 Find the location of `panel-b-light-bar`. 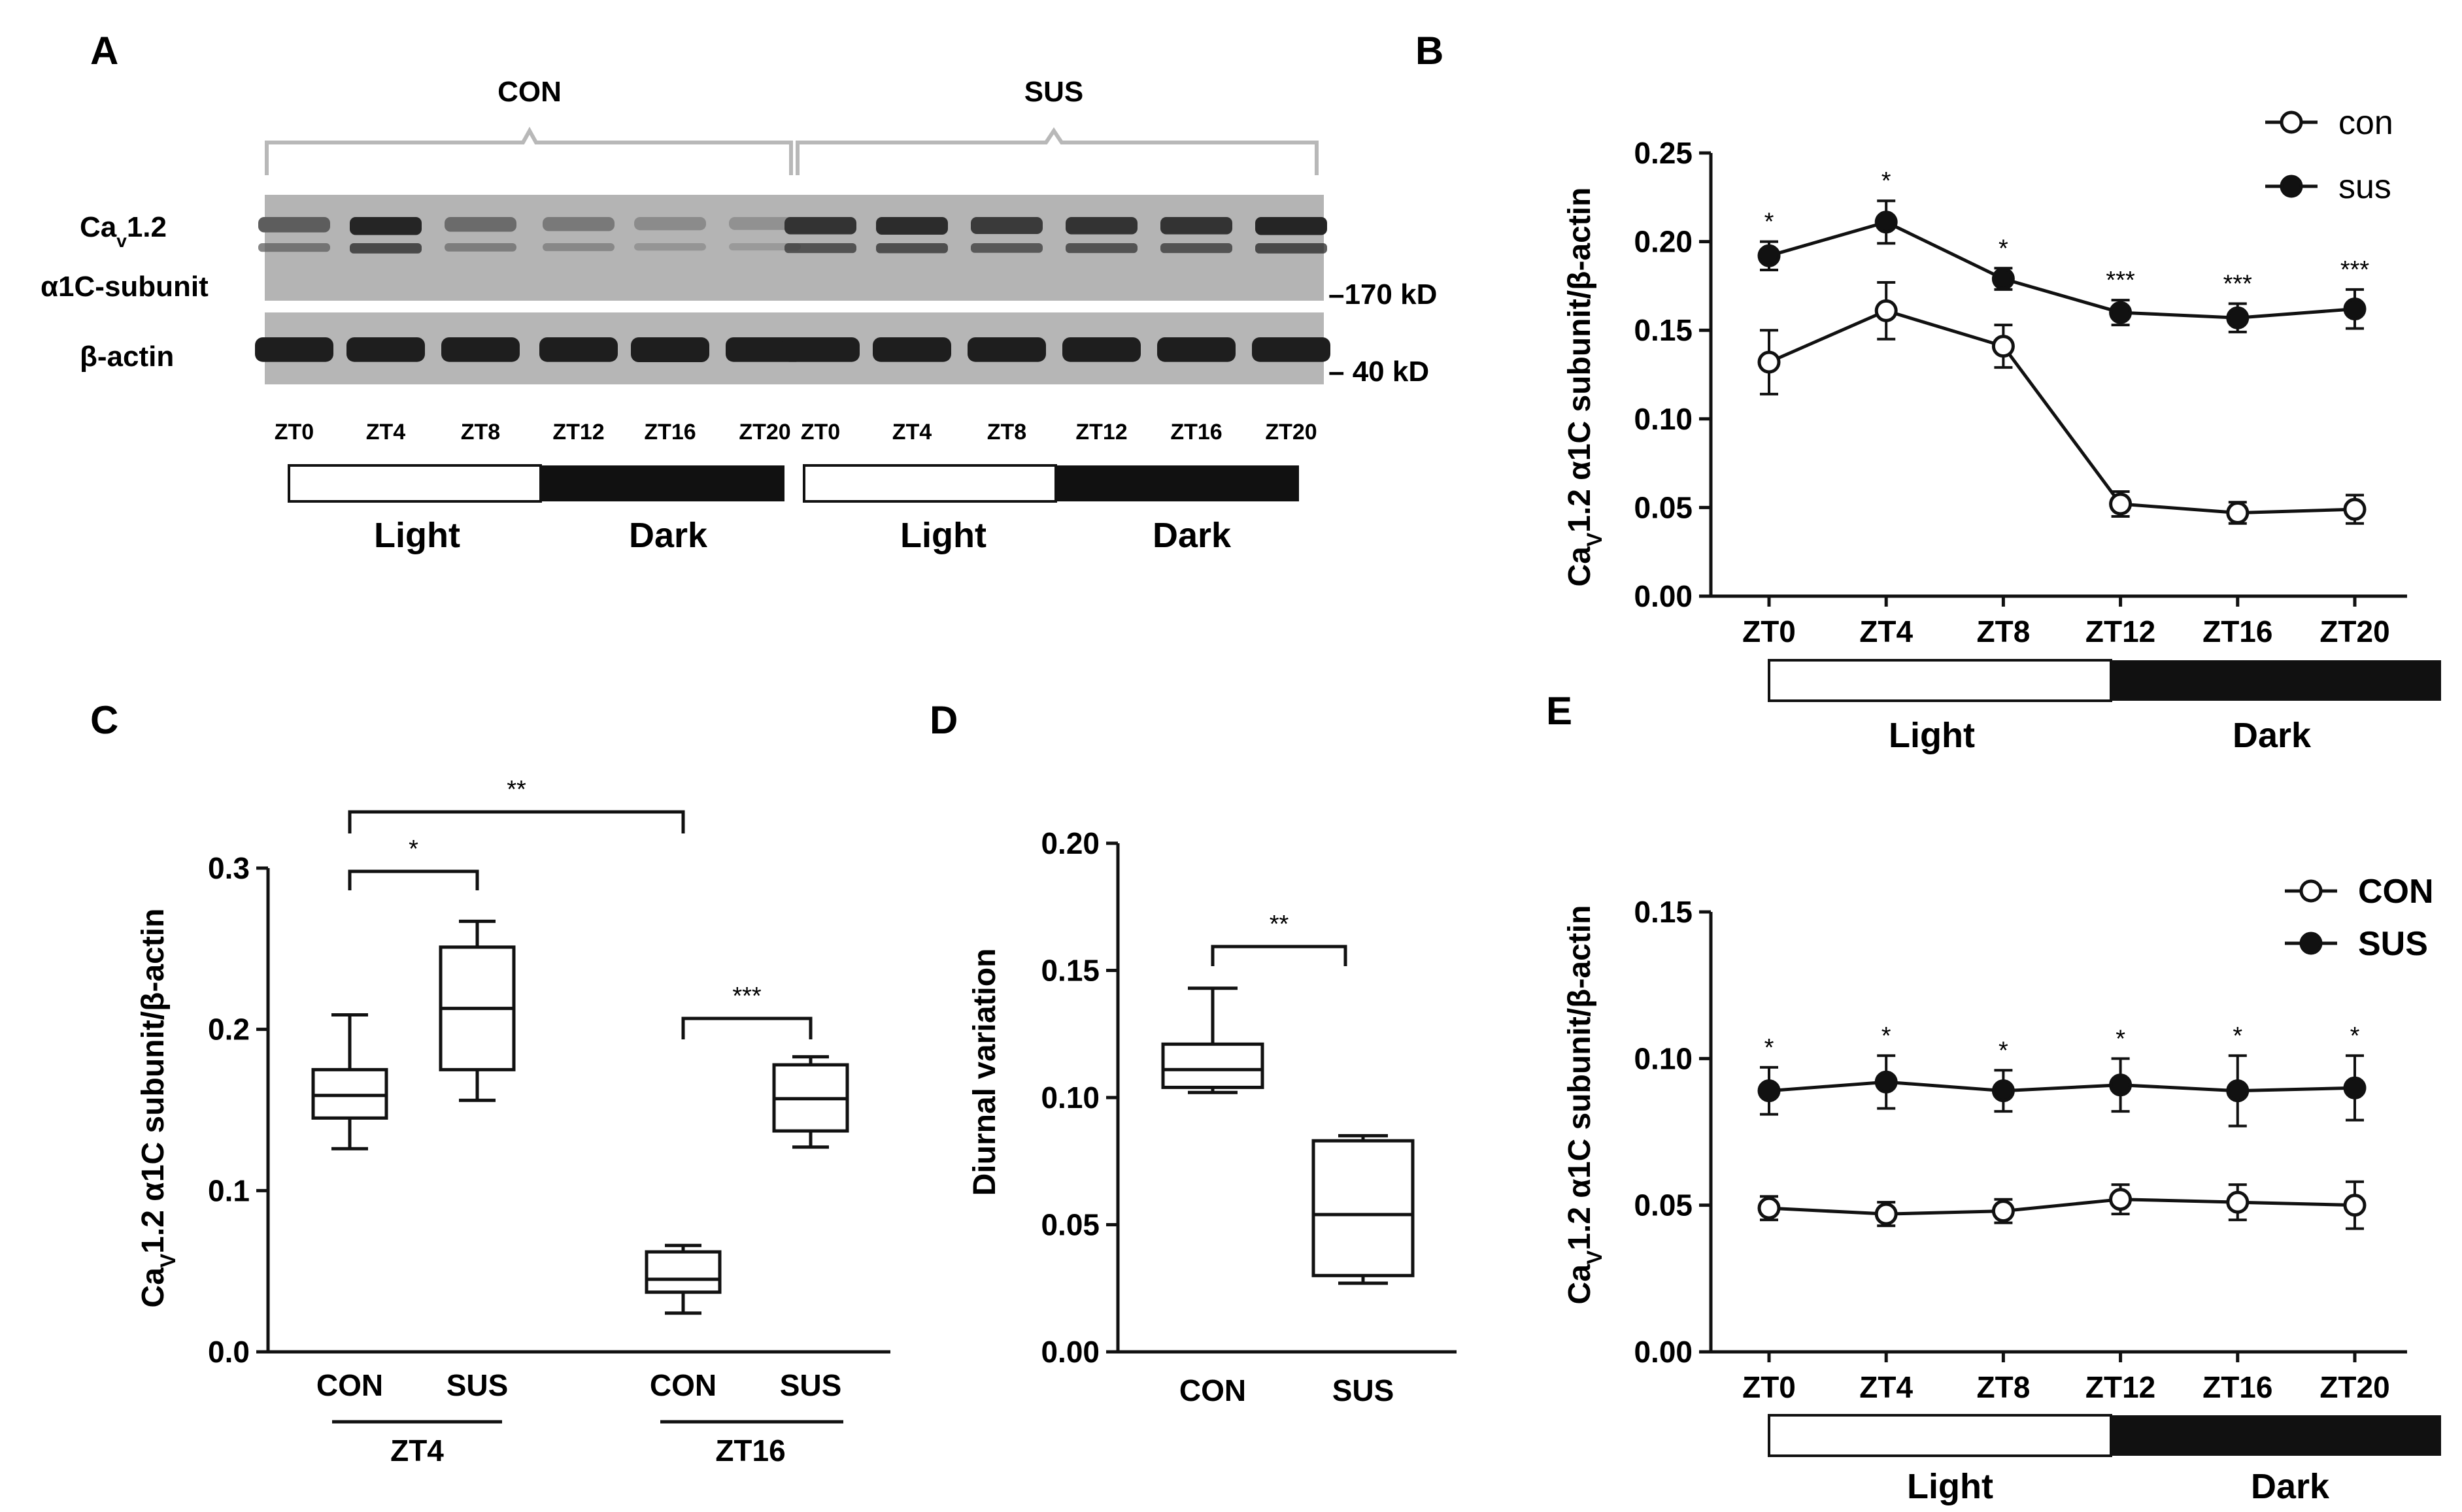

panel-b-light-bar is located at coordinates (1940, 680).